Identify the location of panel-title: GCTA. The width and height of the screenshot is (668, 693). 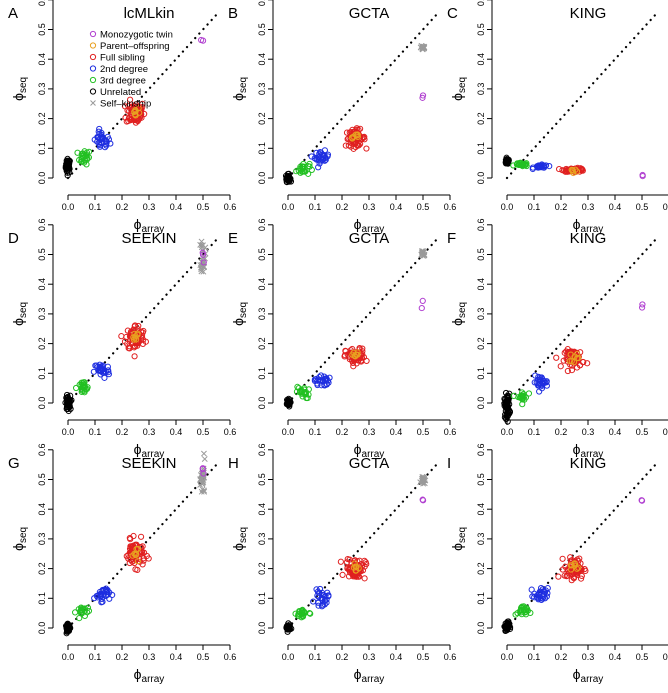
(369, 463).